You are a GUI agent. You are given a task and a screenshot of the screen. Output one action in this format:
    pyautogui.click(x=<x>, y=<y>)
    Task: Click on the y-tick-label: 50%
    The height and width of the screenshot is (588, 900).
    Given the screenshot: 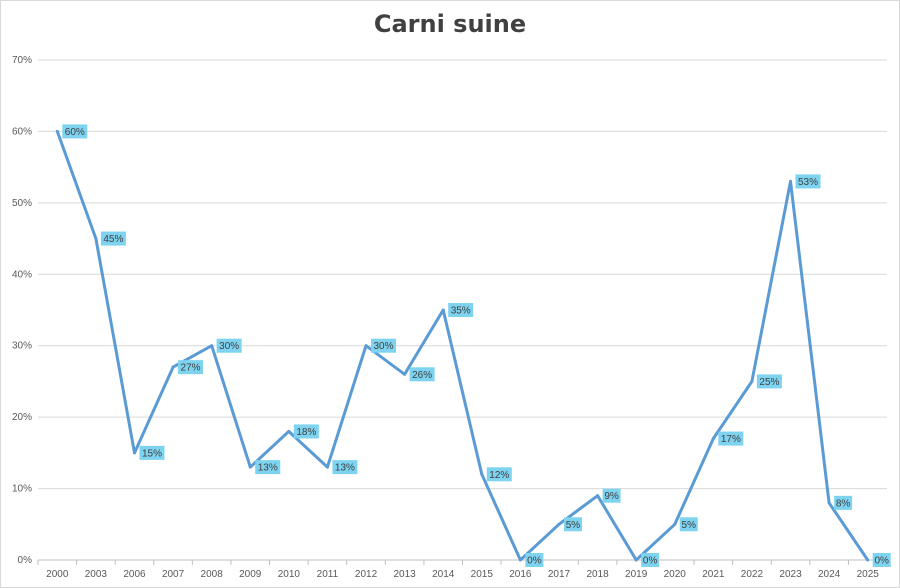 What is the action you would take?
    pyautogui.click(x=22, y=203)
    